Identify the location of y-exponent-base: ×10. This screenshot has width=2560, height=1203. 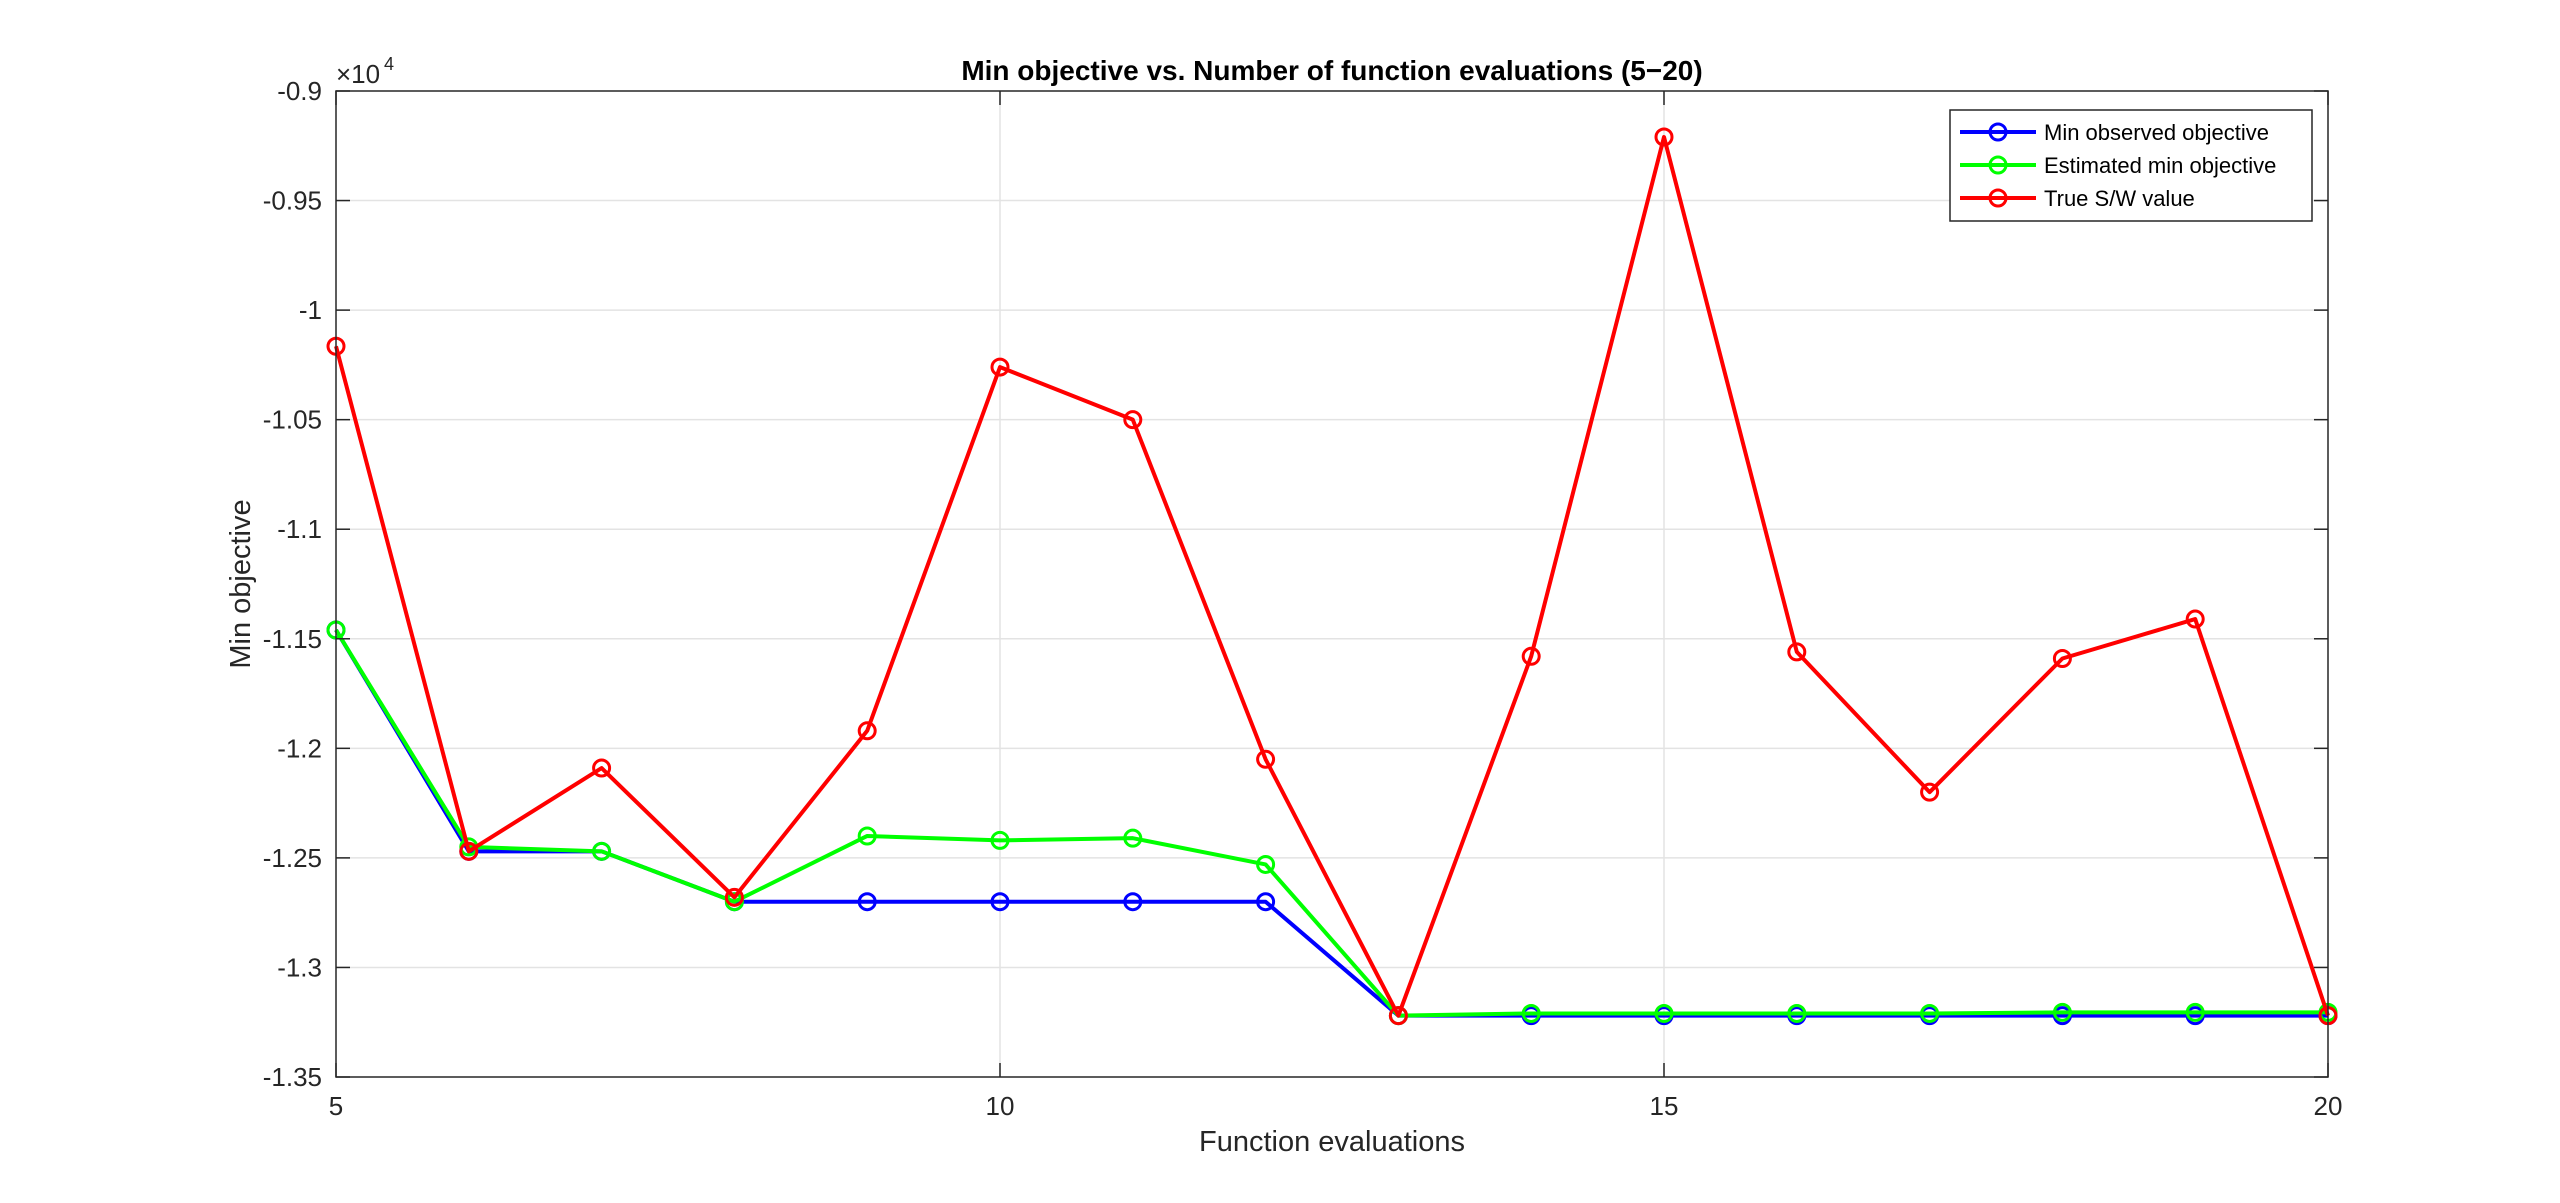
(358, 74).